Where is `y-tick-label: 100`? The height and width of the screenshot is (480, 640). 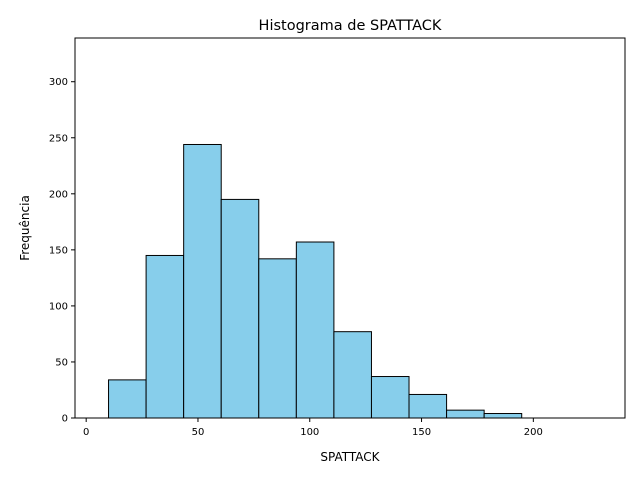 y-tick-label: 100 is located at coordinates (58, 306).